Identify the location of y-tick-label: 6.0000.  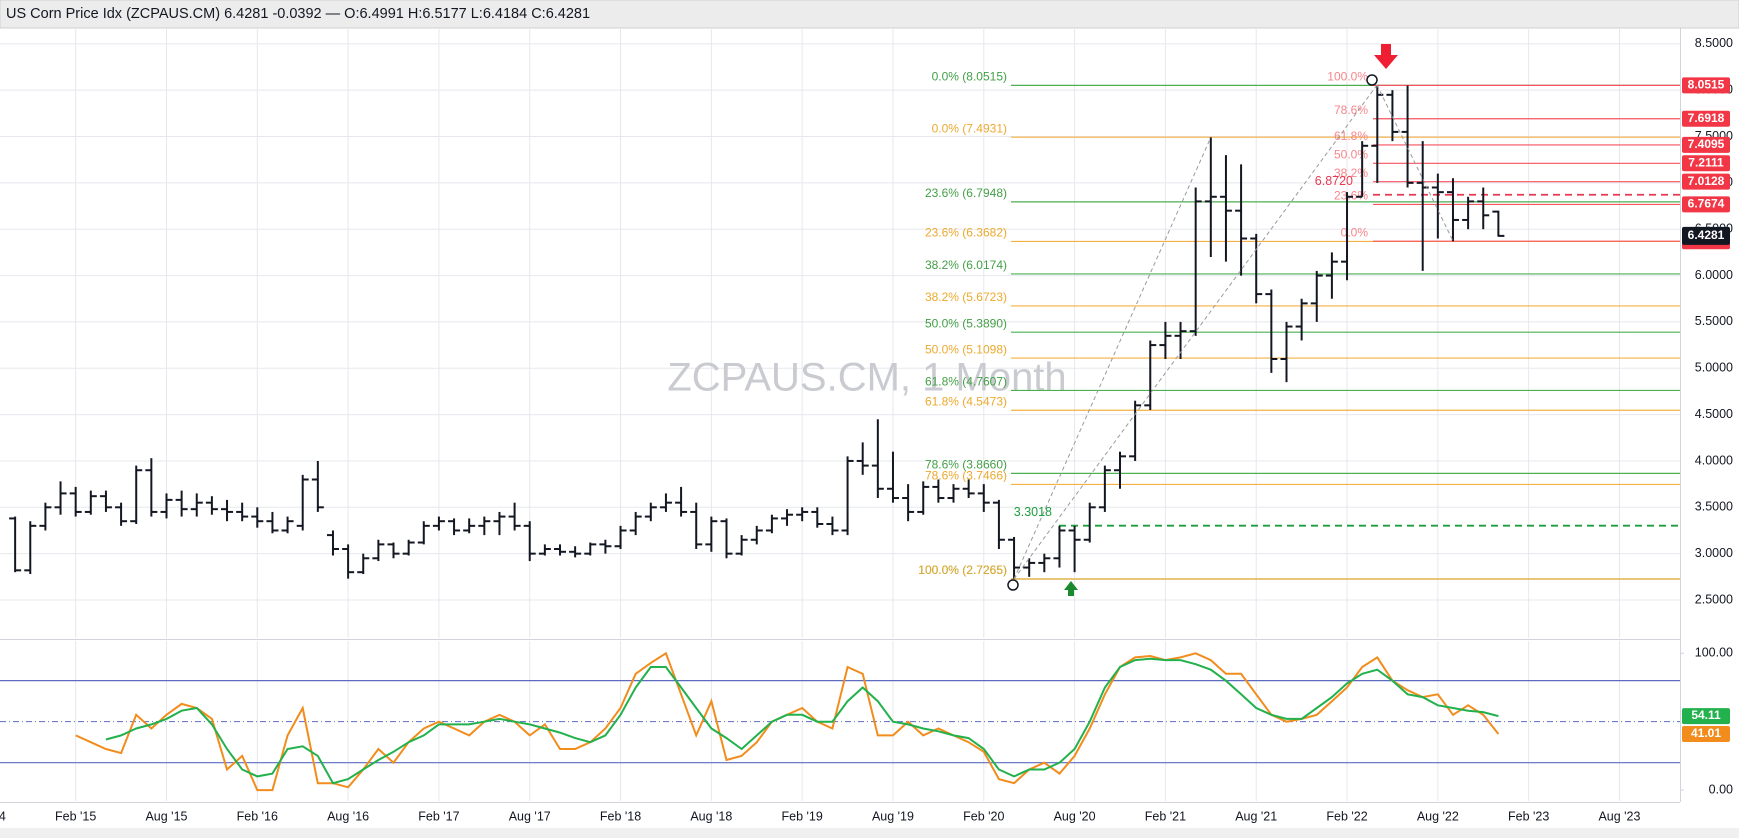
(1714, 275).